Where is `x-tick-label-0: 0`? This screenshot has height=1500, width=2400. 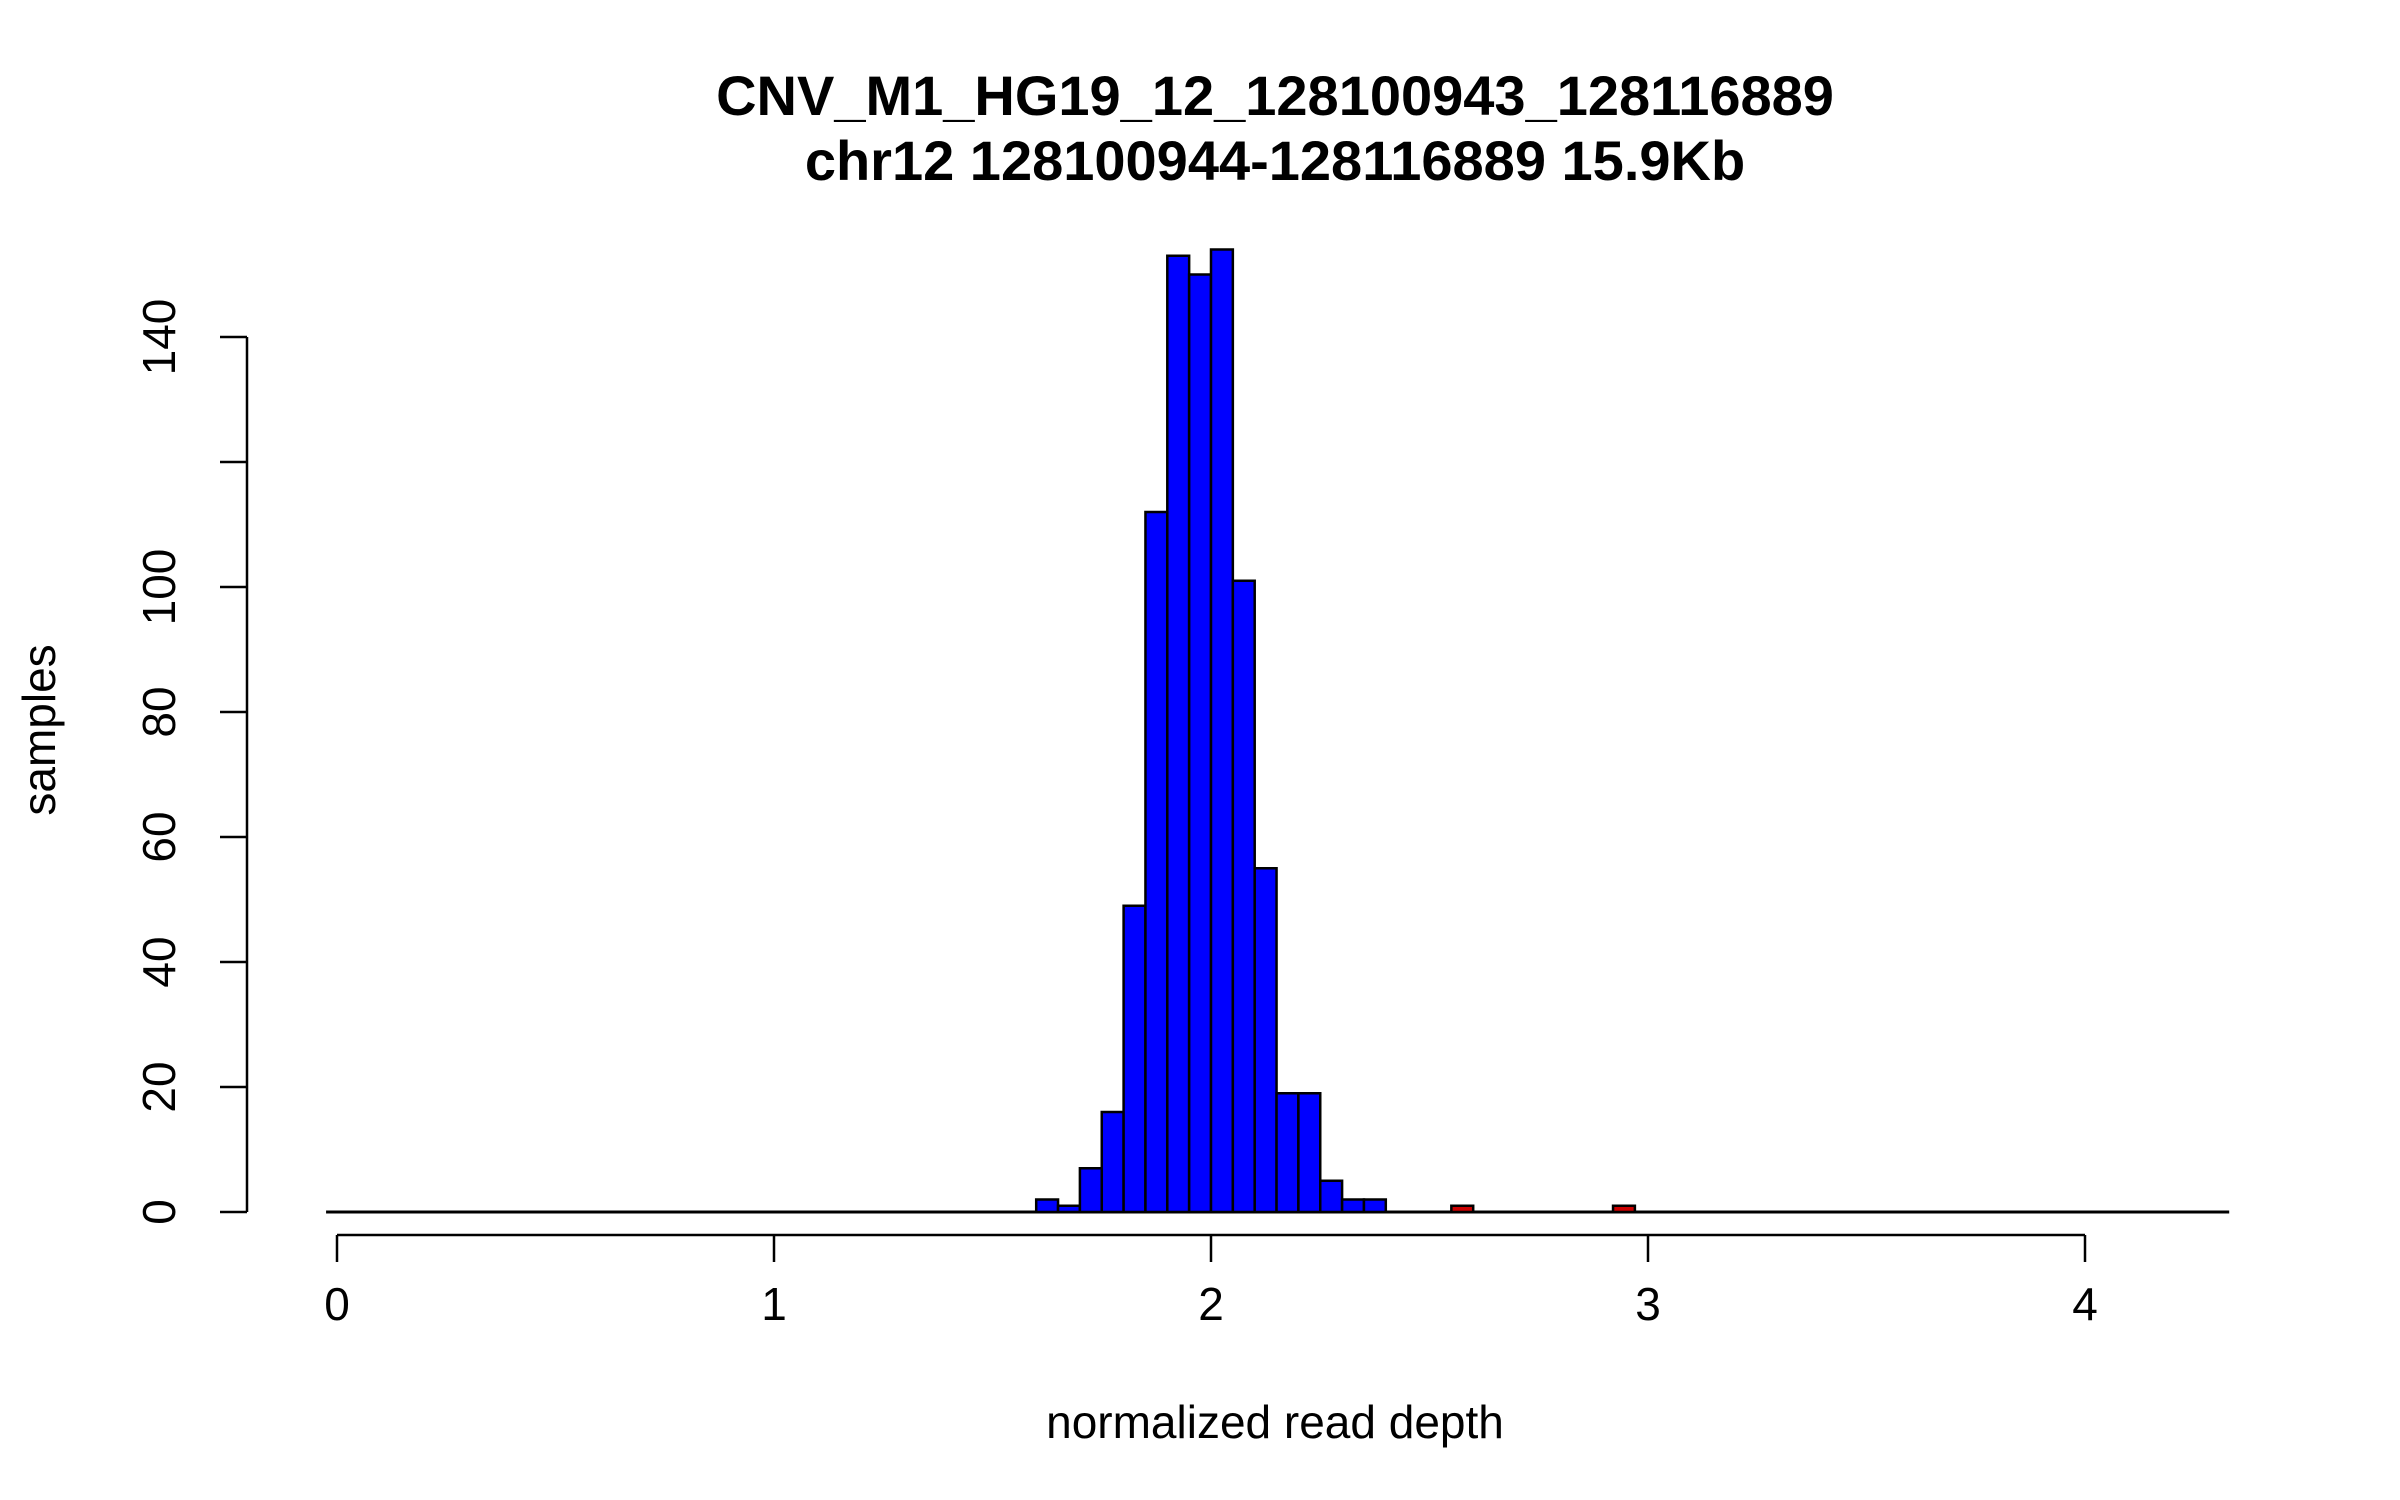
x-tick-label-0: 0 is located at coordinates (337, 1304).